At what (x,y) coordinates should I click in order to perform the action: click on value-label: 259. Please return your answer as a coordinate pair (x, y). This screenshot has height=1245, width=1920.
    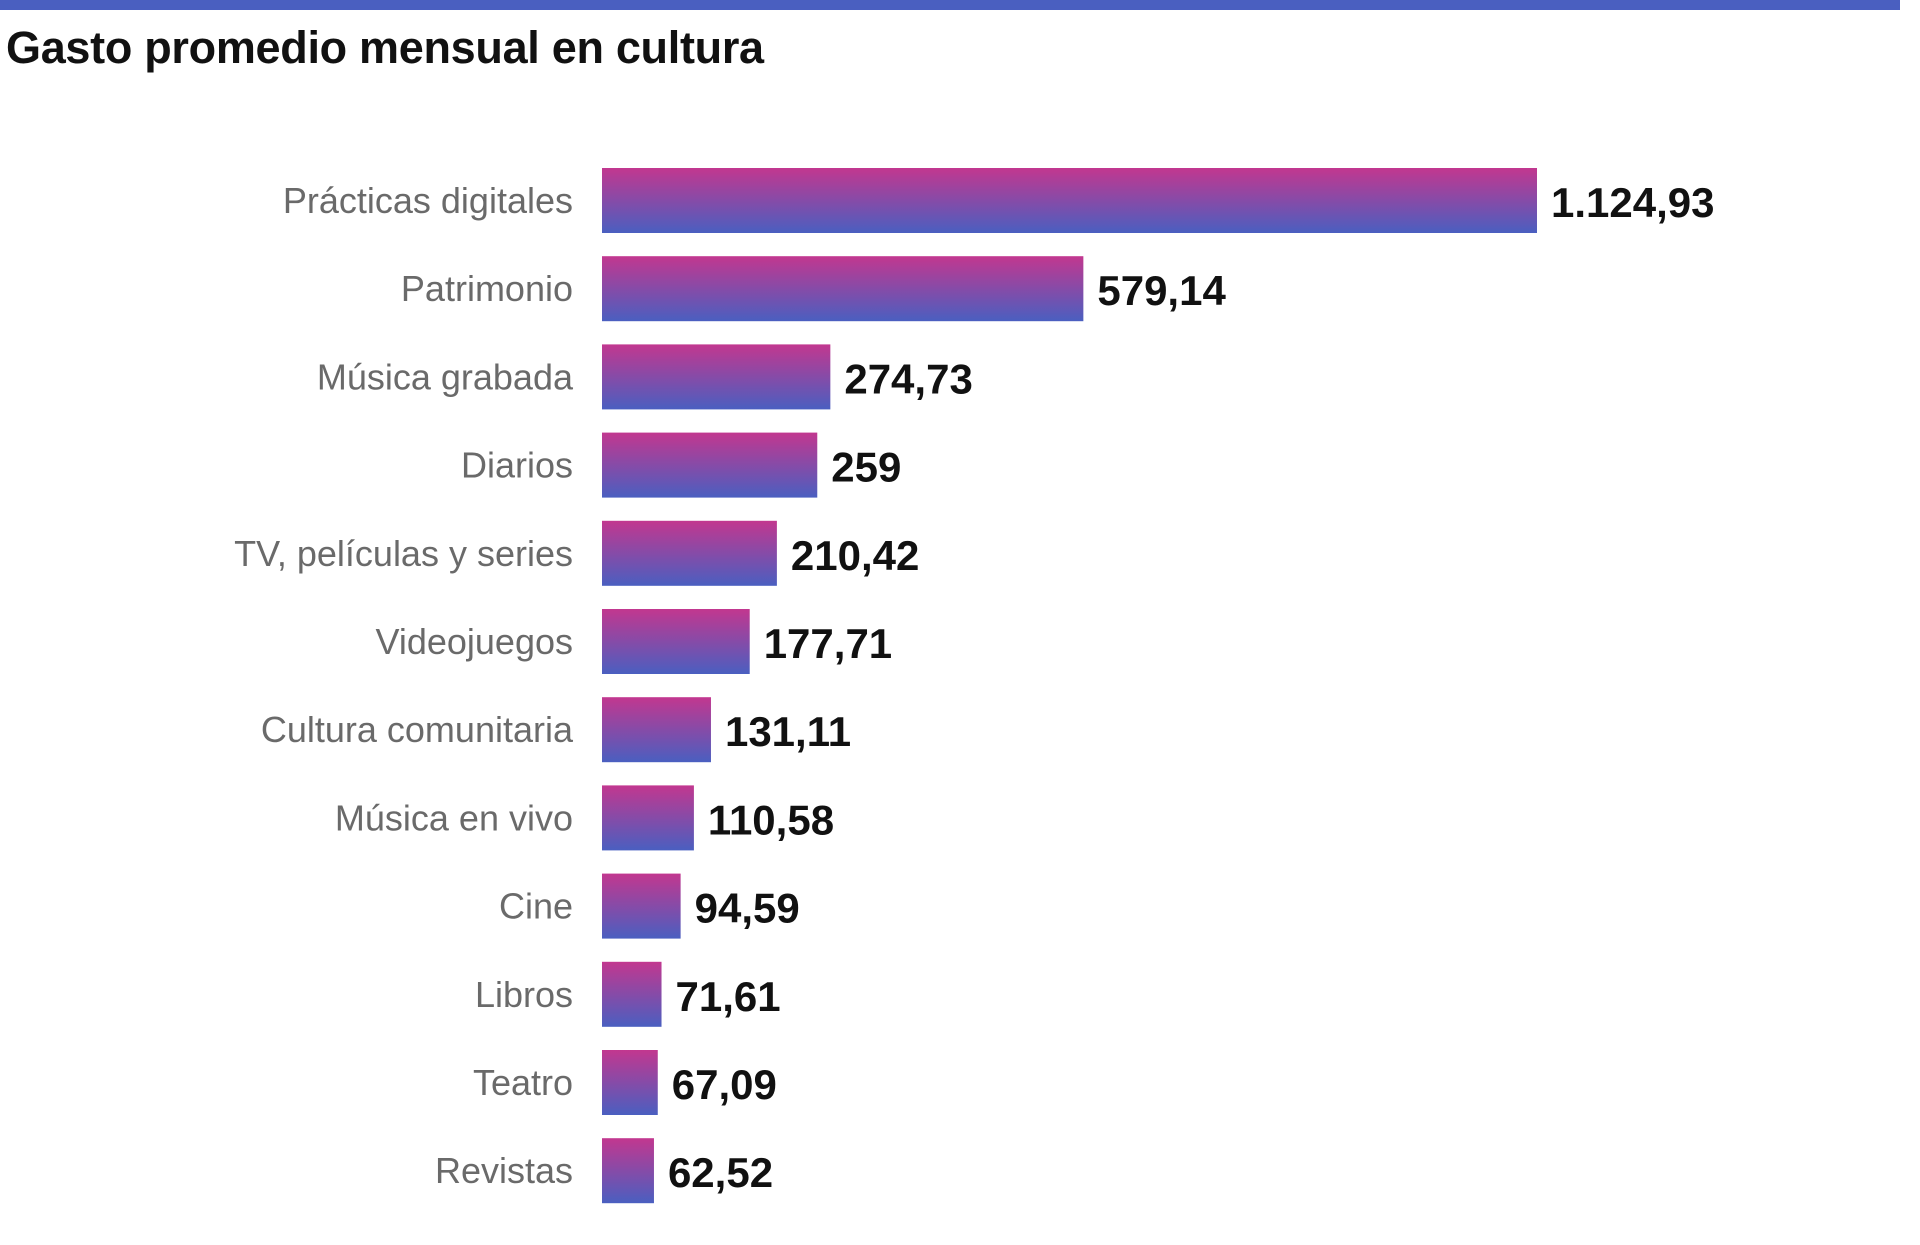
    Looking at the image, I should click on (866, 467).